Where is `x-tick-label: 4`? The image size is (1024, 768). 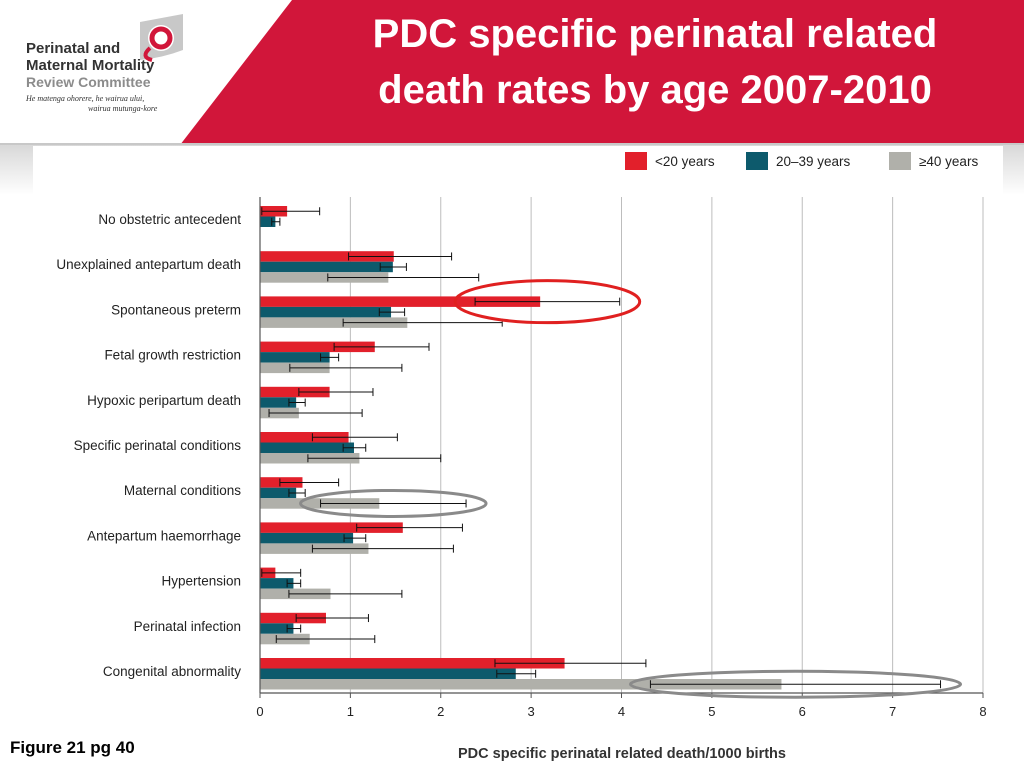
x-tick-label: 4 is located at coordinates (621, 711).